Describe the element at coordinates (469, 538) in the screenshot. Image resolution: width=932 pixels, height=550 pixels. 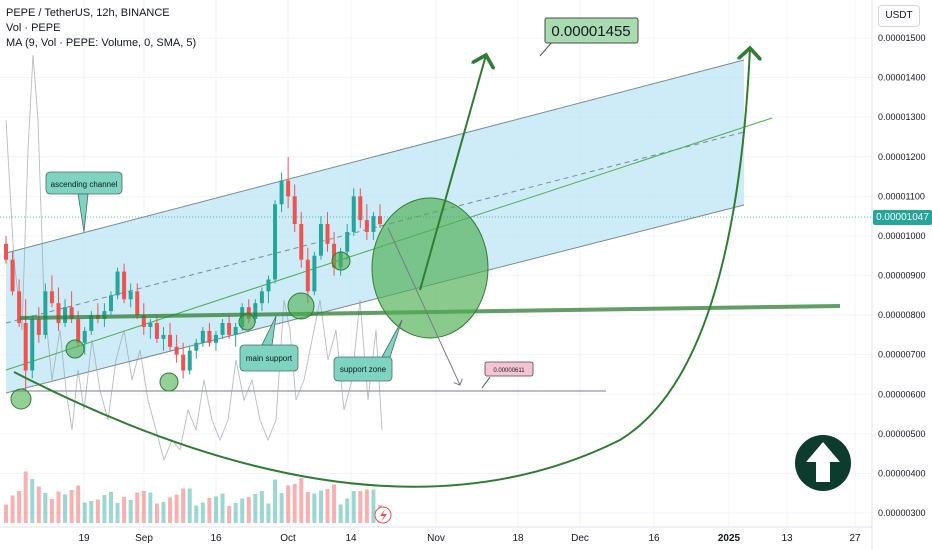
I see `time-axis: 19 Sep 16 Oct 14 Nov 18 Dec 16 2025 13 27` at that location.